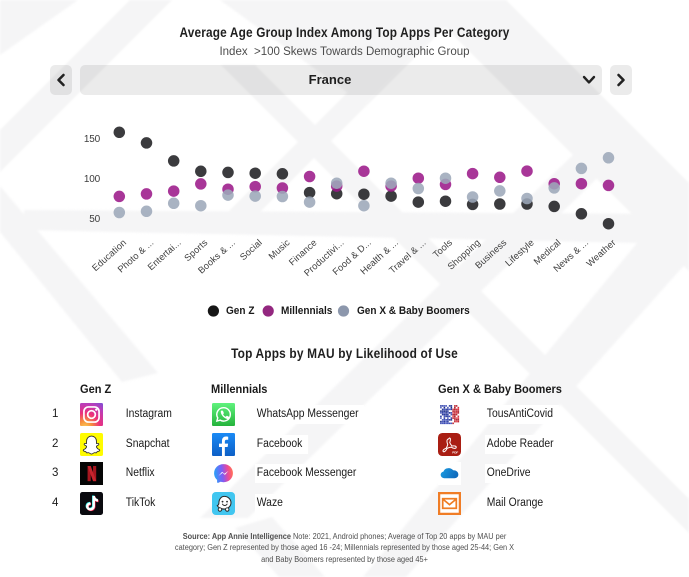 This screenshot has width=689, height=577. I want to click on svg-text: PDF, so click(455, 452).